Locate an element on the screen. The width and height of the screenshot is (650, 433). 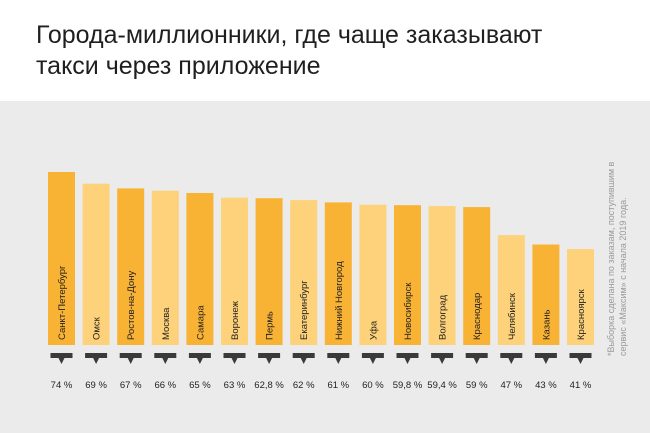
bar-category-label: Воронеж is located at coordinates (235, 320).